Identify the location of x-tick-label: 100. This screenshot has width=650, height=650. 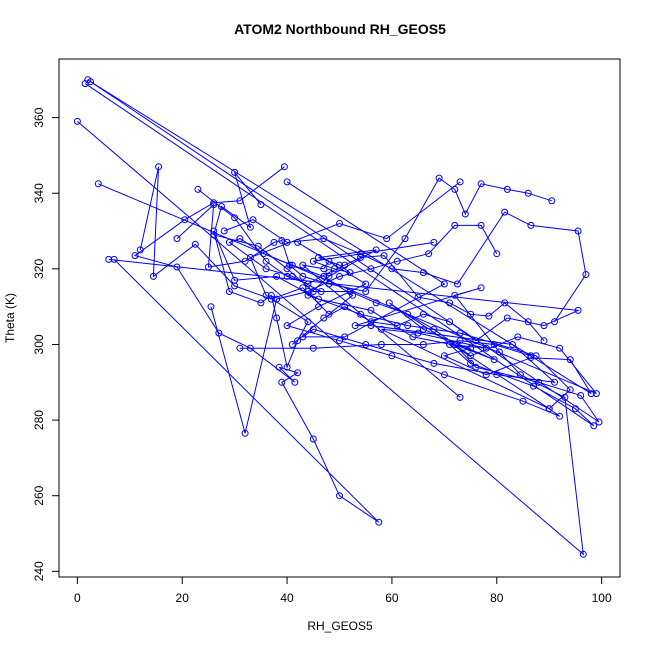
(602, 598).